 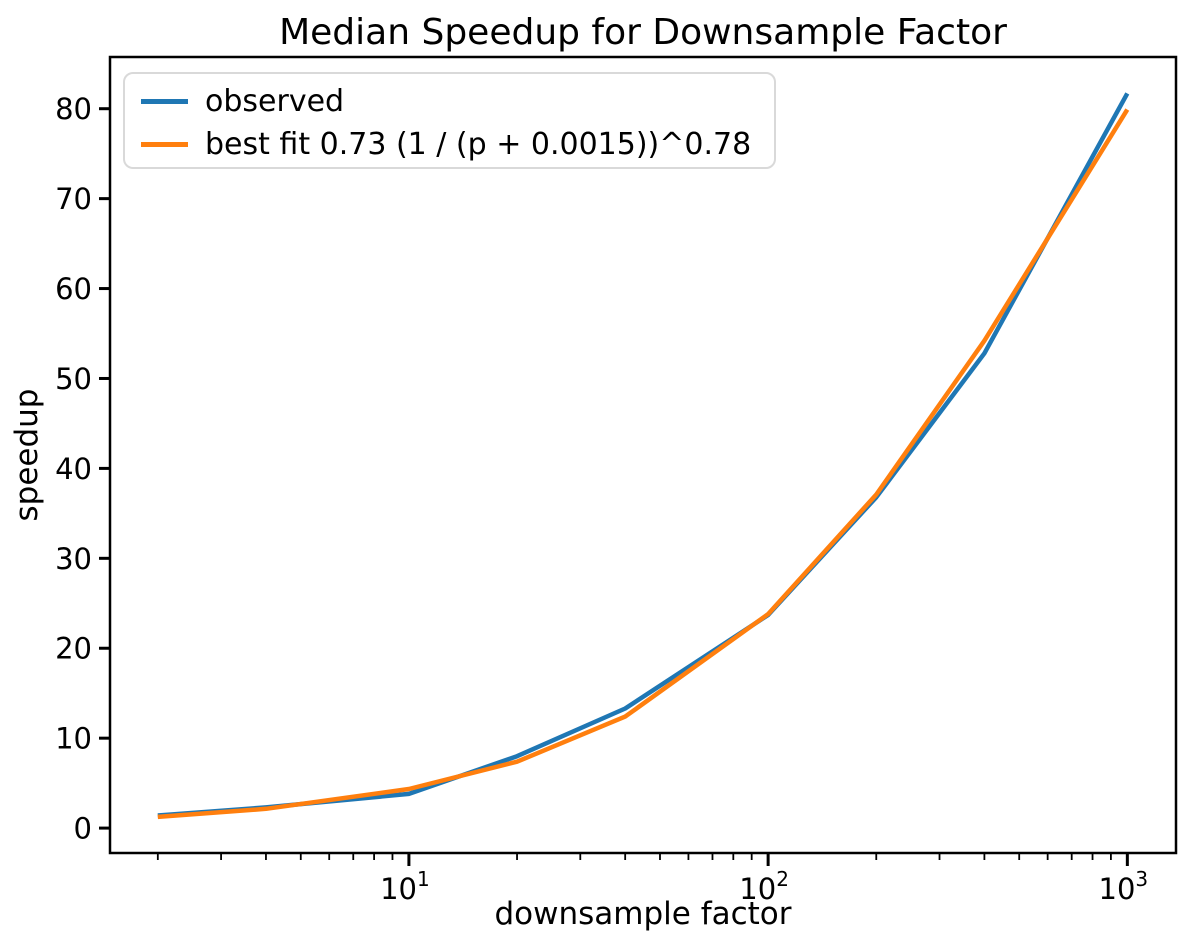 What do you see at coordinates (405, 886) in the screenshot?
I see `x-tick-label: 10¹` at bounding box center [405, 886].